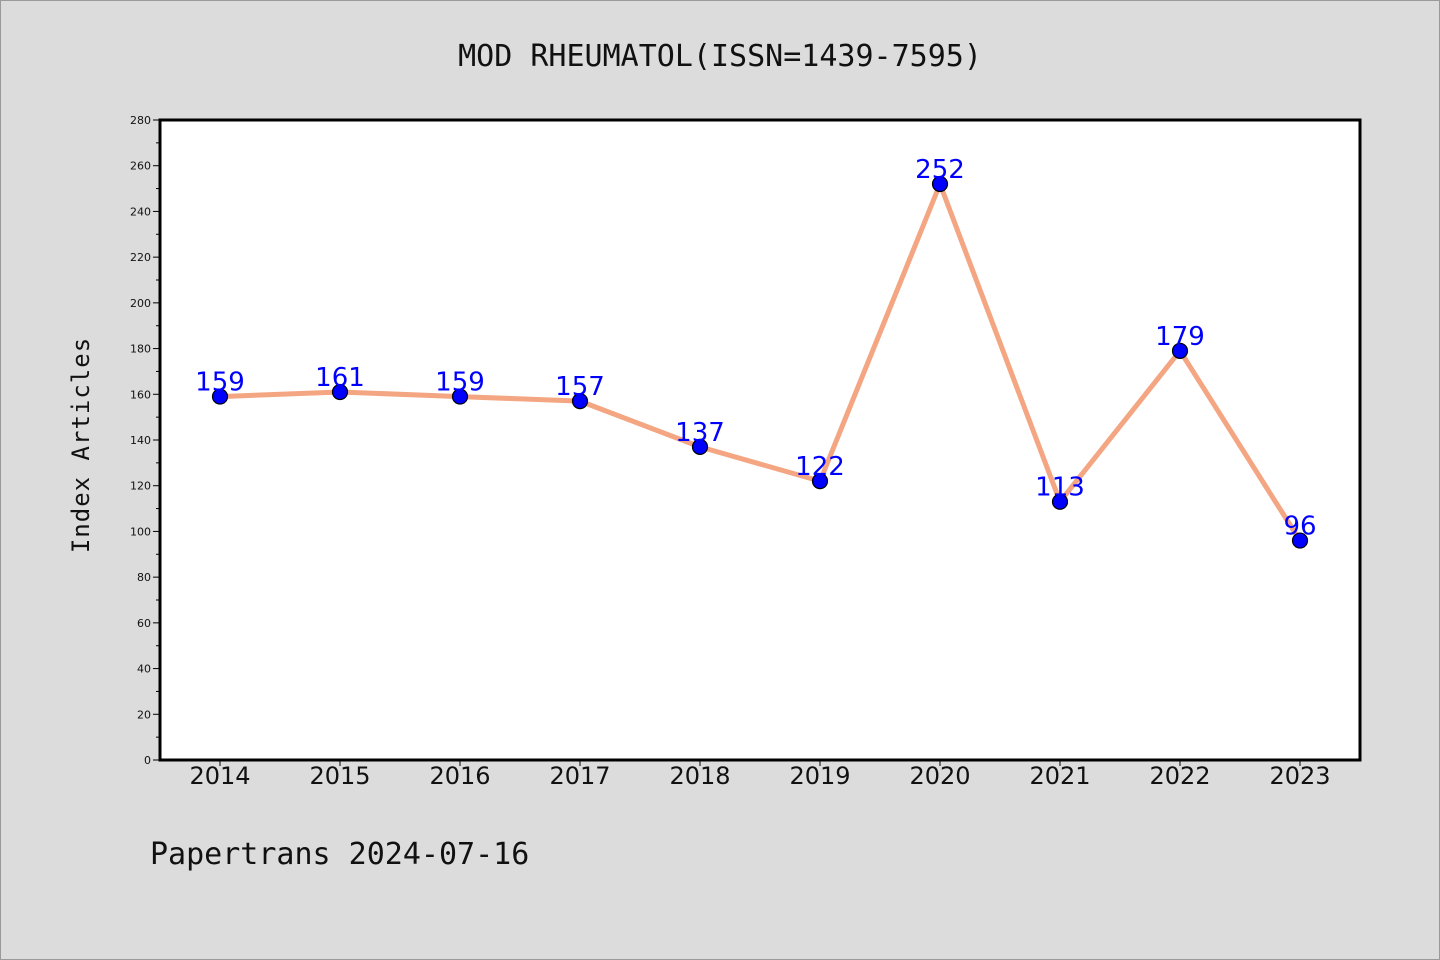 Image resolution: width=1440 pixels, height=960 pixels. Describe the element at coordinates (339, 854) in the screenshot. I see `footer-text: Papertrans 2024-07-16` at that location.